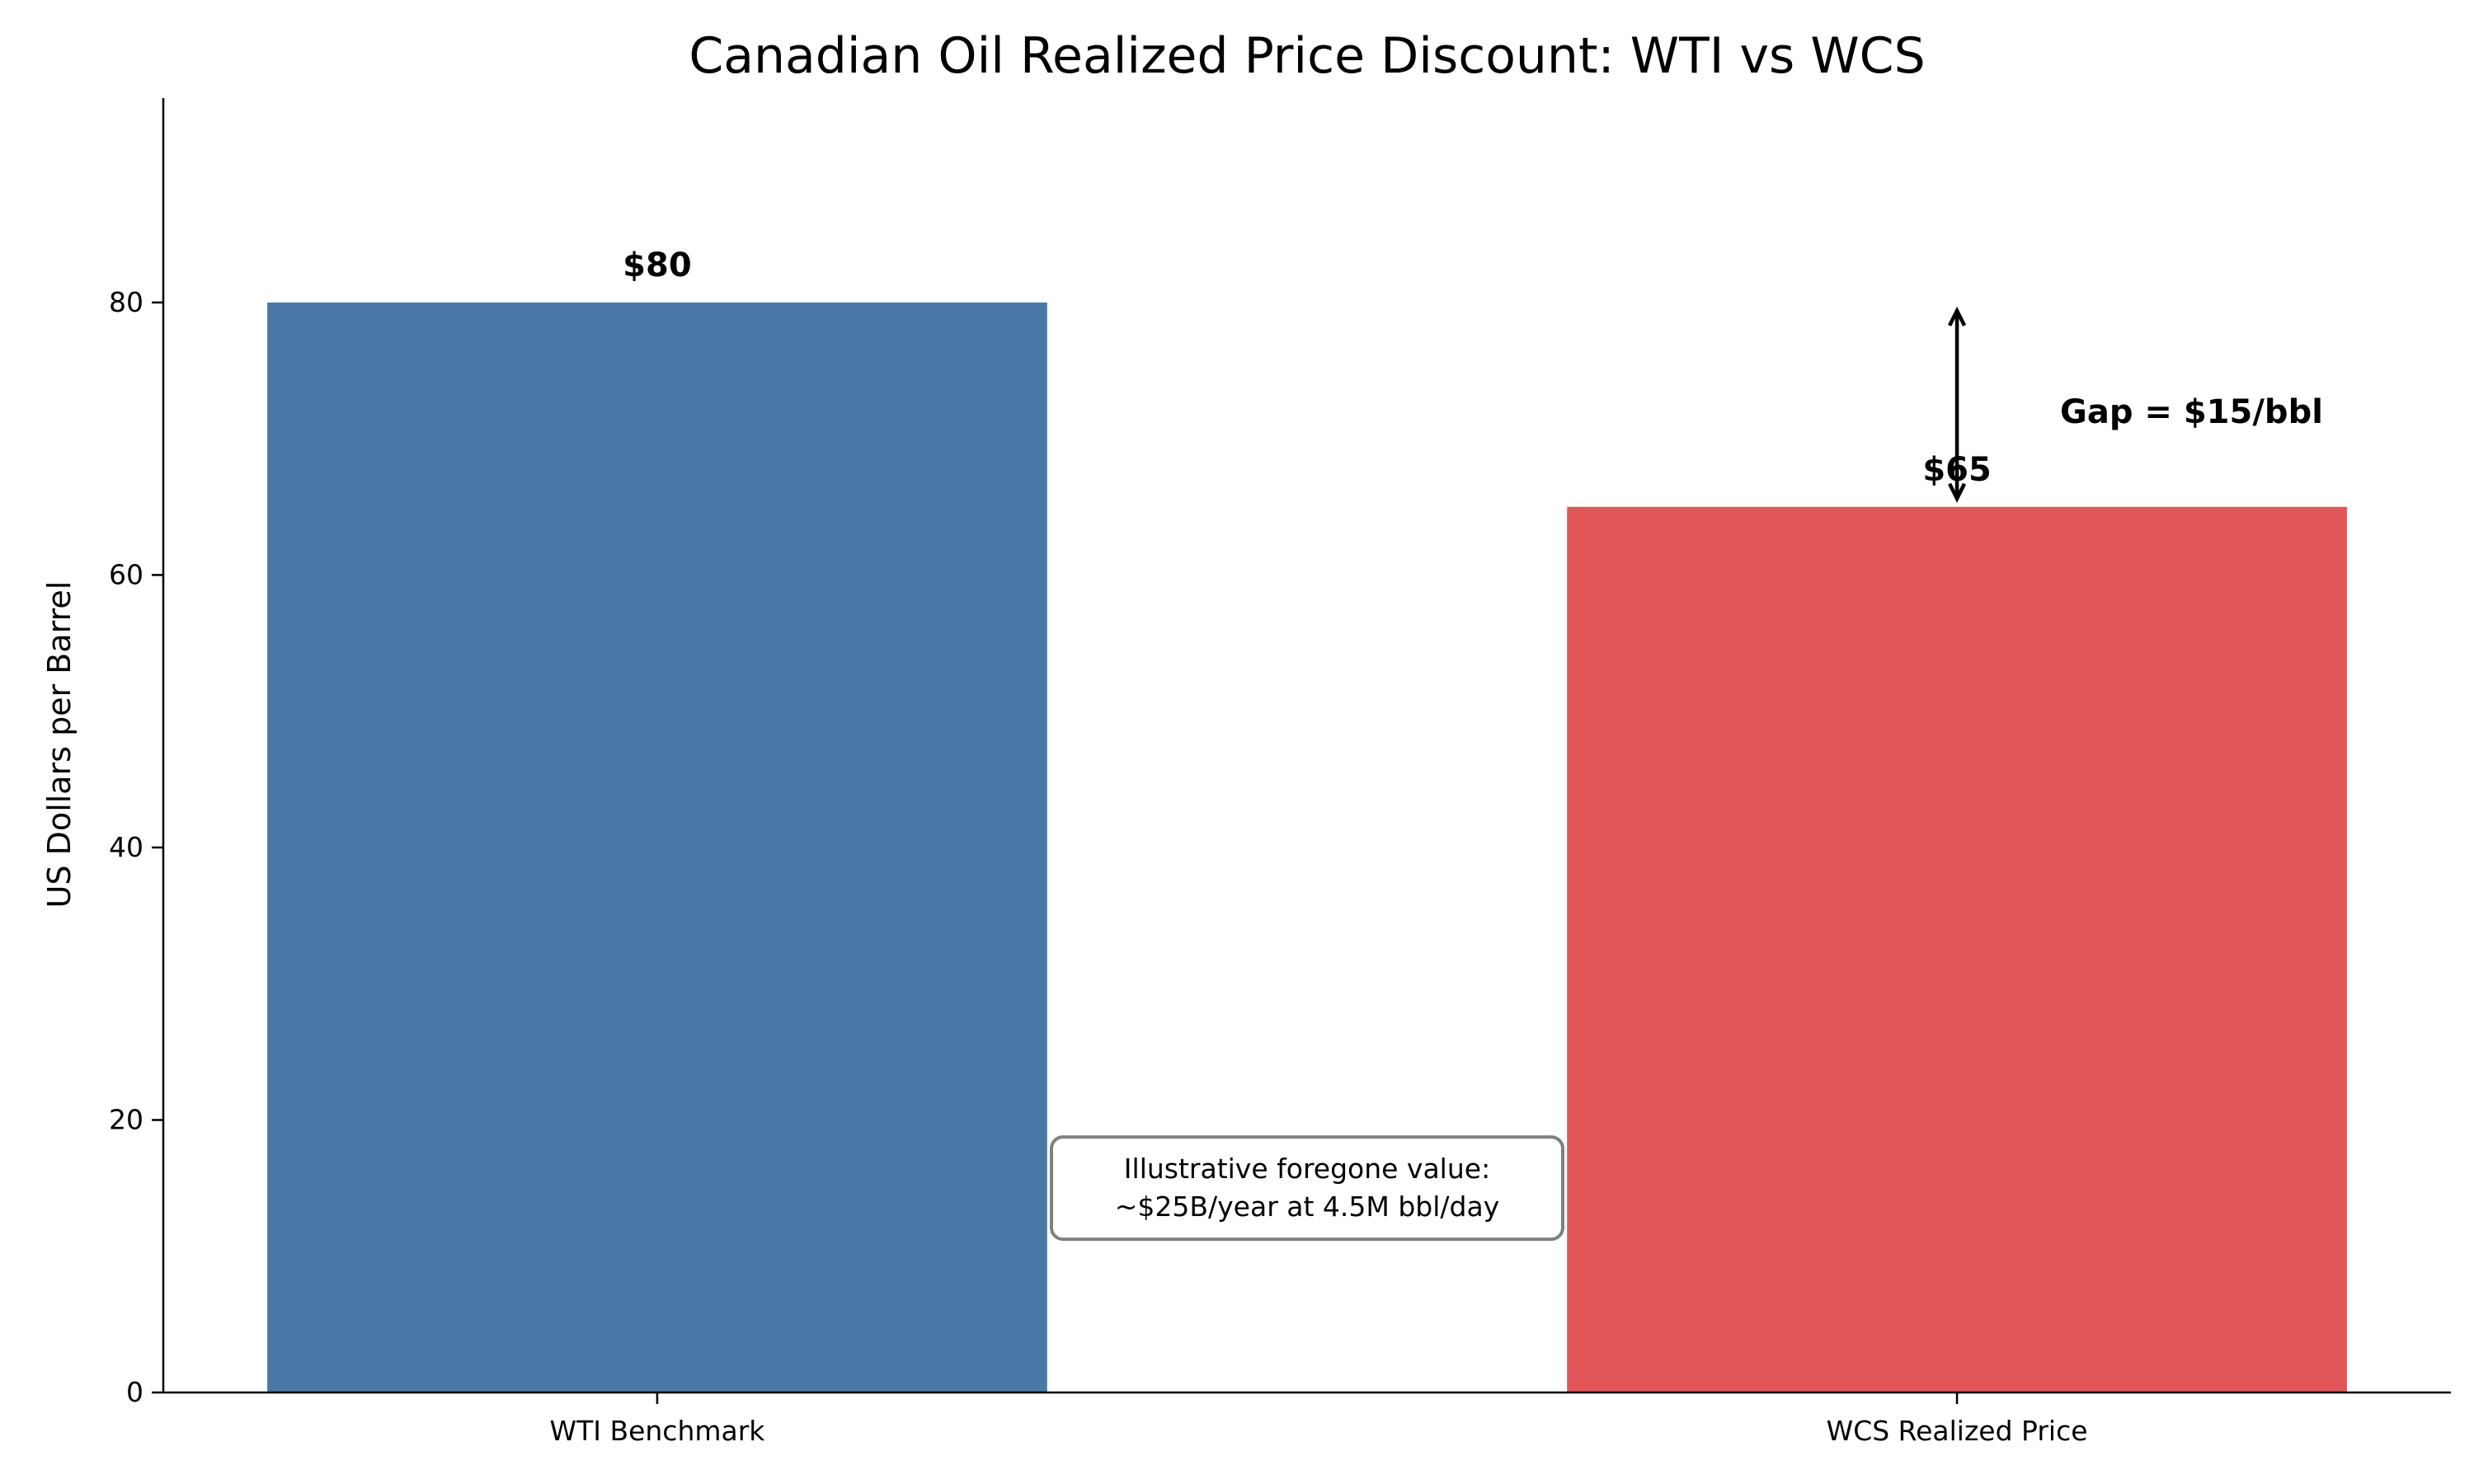 The image size is (2474, 1484). I want to click on y-tick-label: 40, so click(126, 847).